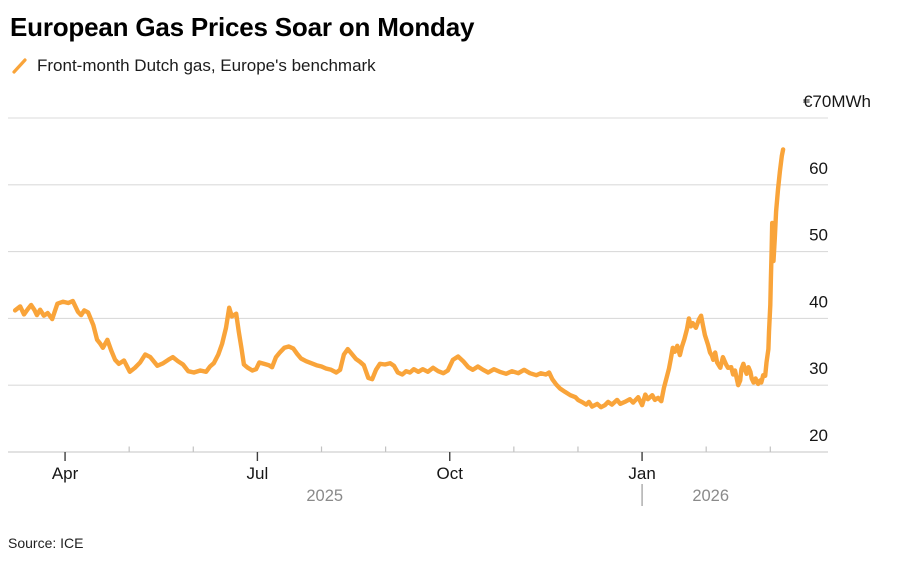  What do you see at coordinates (818, 235) in the screenshot?
I see `y-tick-label: 50` at bounding box center [818, 235].